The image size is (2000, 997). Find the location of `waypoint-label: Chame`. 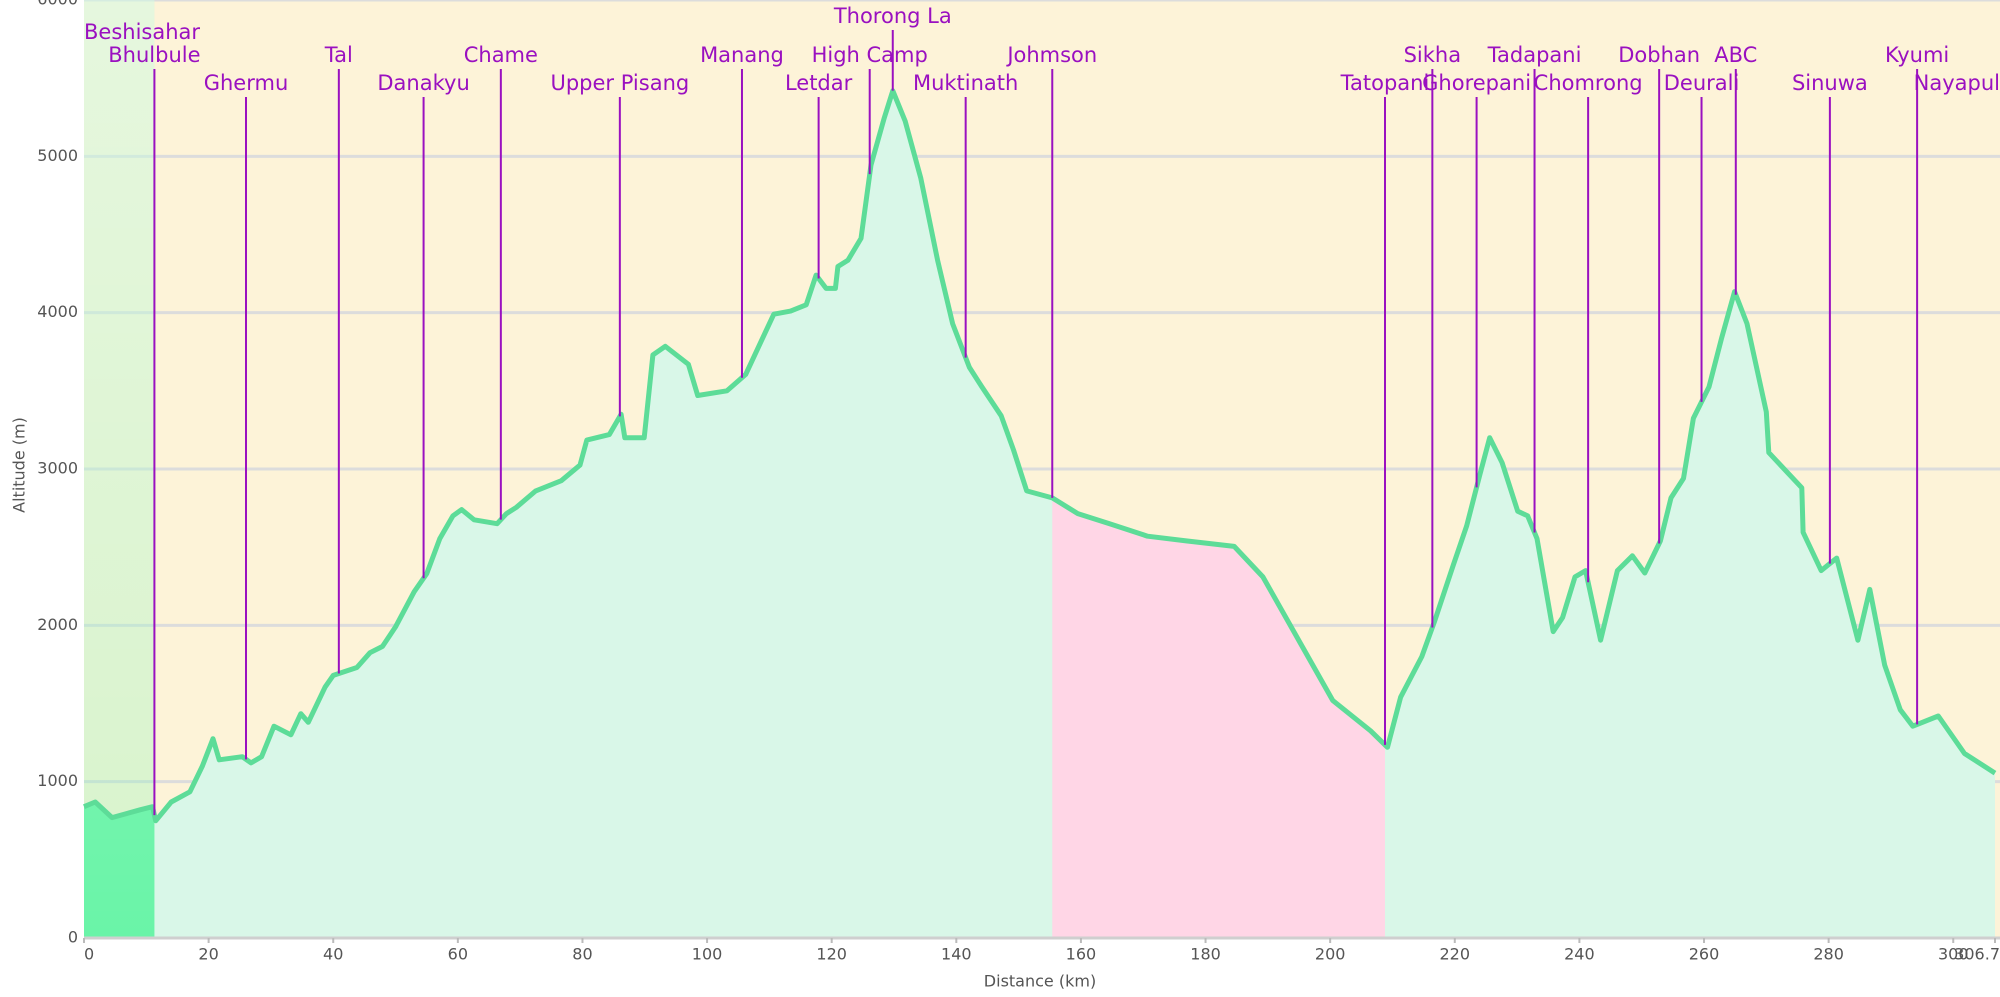

waypoint-label: Chame is located at coordinates (501, 55).